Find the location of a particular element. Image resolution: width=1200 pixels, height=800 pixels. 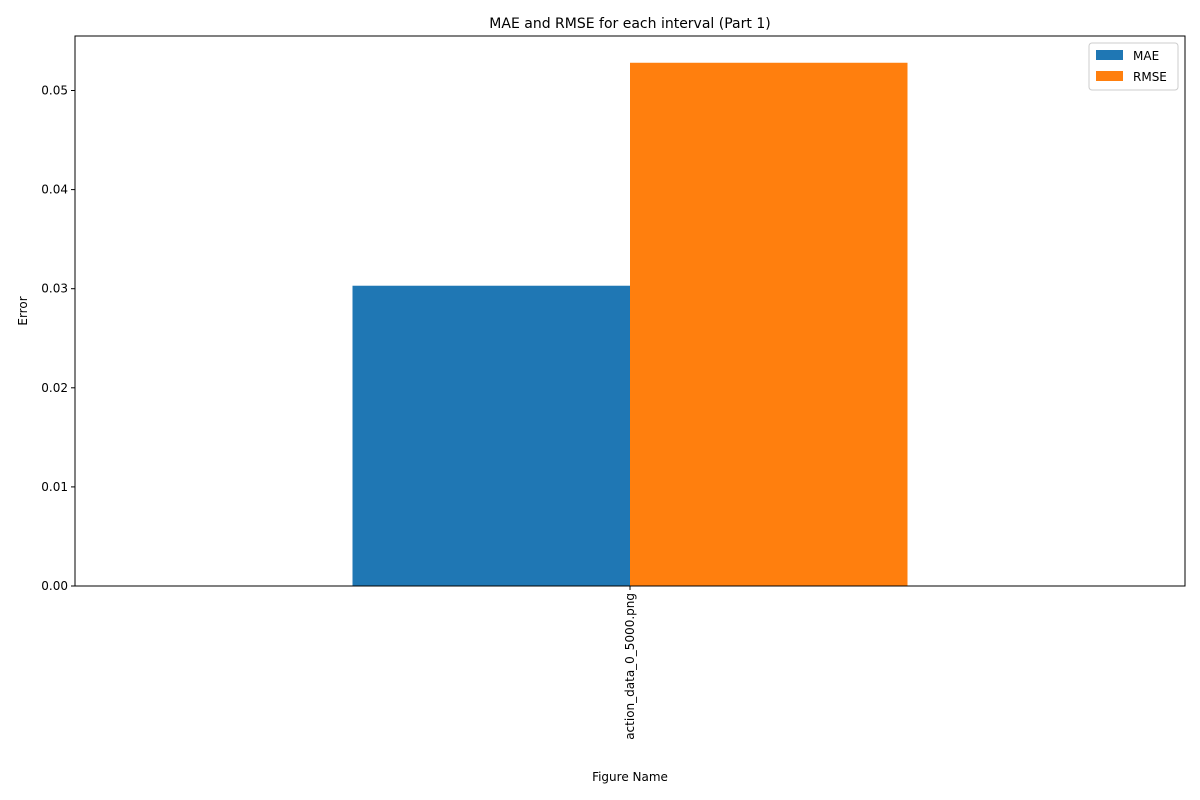

y-tick-label: 0.05 is located at coordinates (54, 91).